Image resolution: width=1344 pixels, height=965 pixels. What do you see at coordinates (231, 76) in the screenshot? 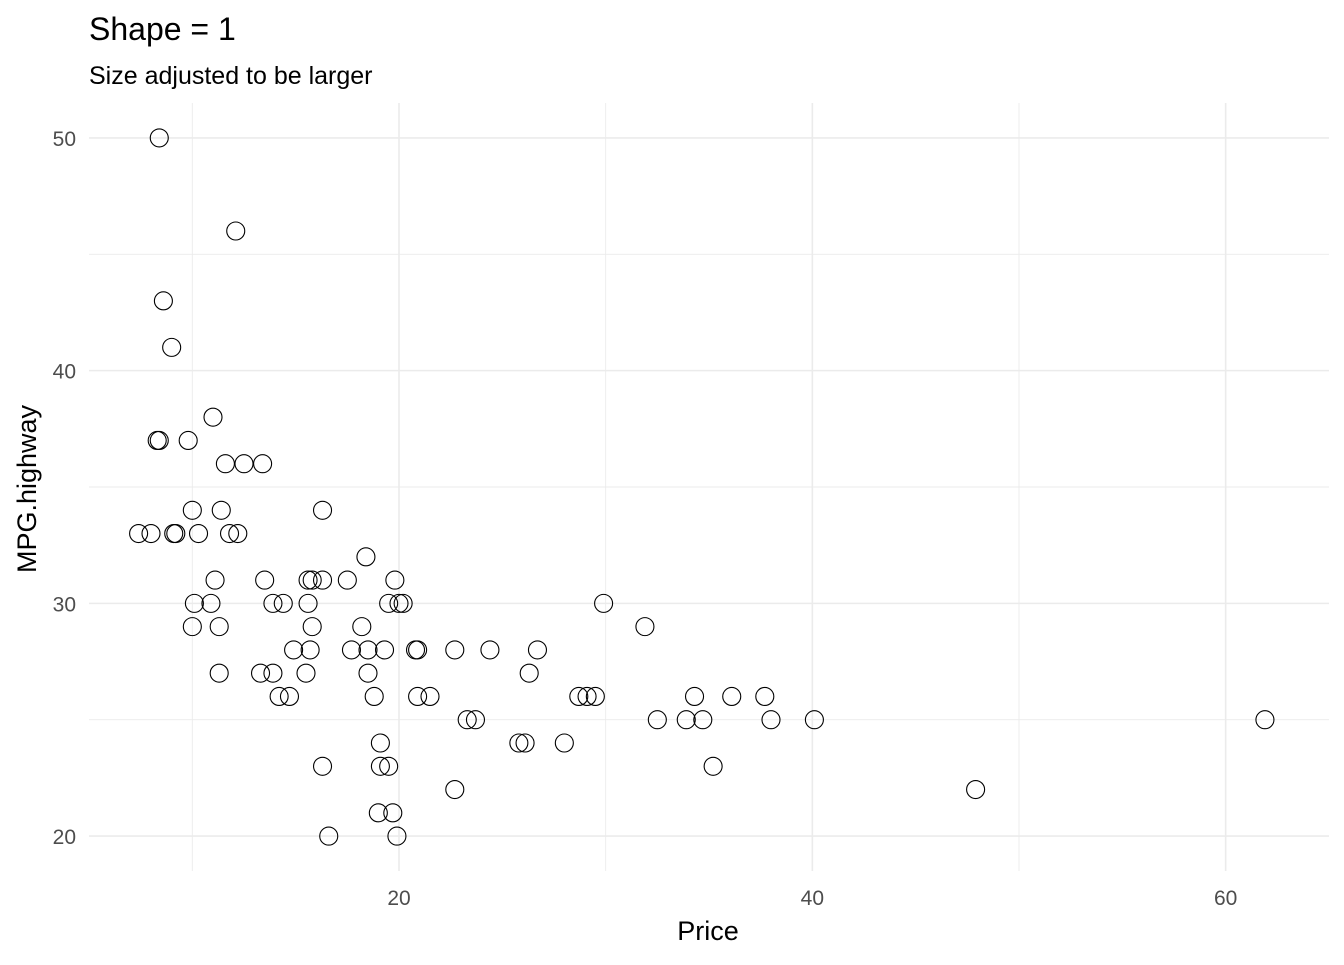
I see `chart-subtitle: Size adjusted to be larger` at bounding box center [231, 76].